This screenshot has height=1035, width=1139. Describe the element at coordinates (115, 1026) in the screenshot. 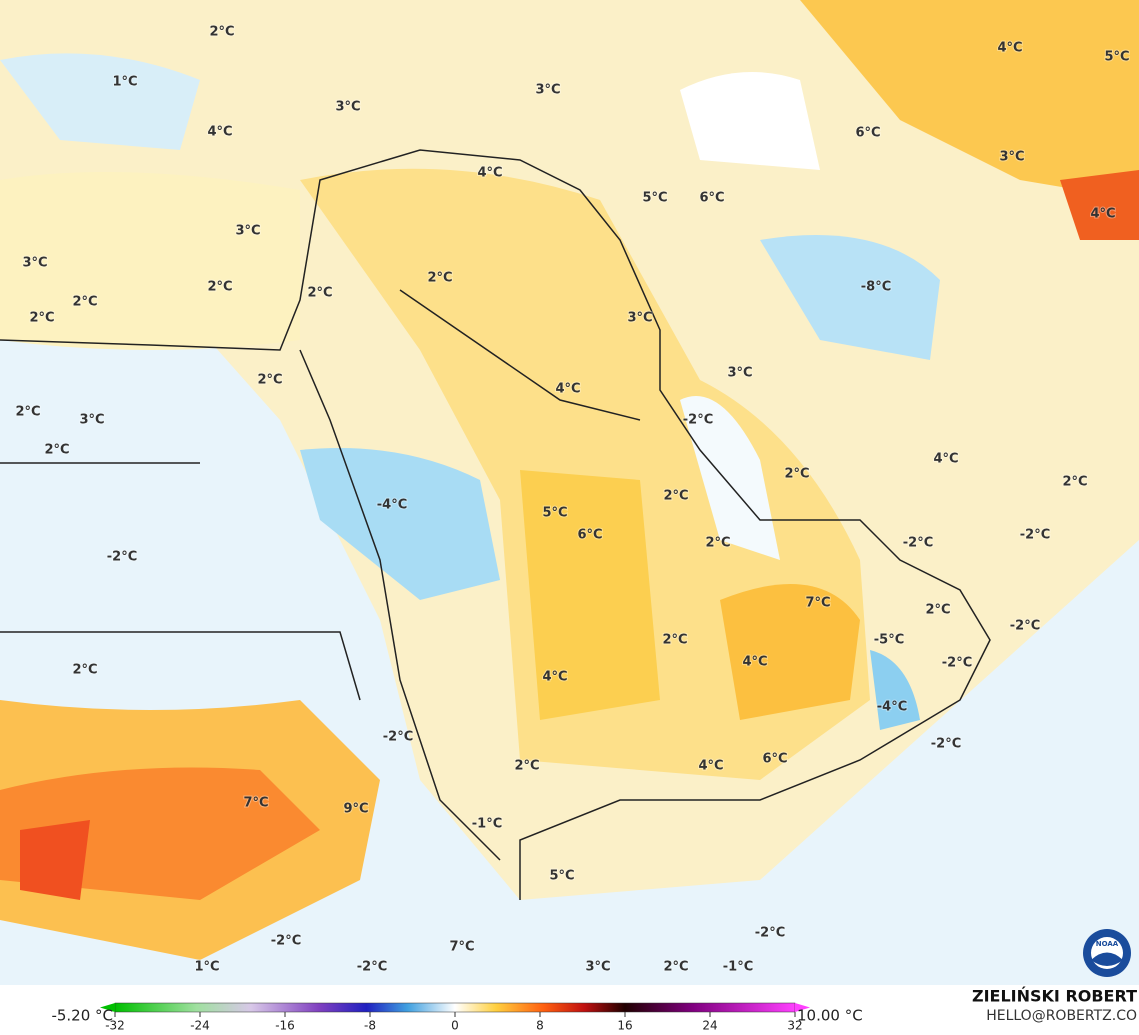

I see `colorbar-tick-label: -32` at that location.